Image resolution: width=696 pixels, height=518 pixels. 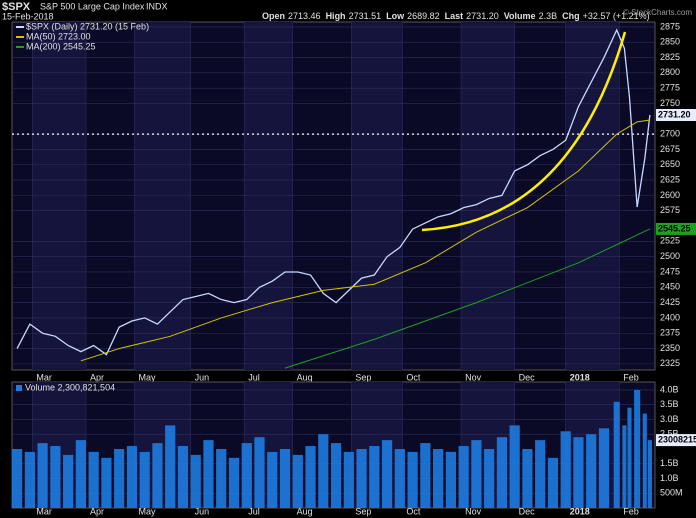 What do you see at coordinates (304, 16) in the screenshot?
I see `quote-value: 2713.46` at bounding box center [304, 16].